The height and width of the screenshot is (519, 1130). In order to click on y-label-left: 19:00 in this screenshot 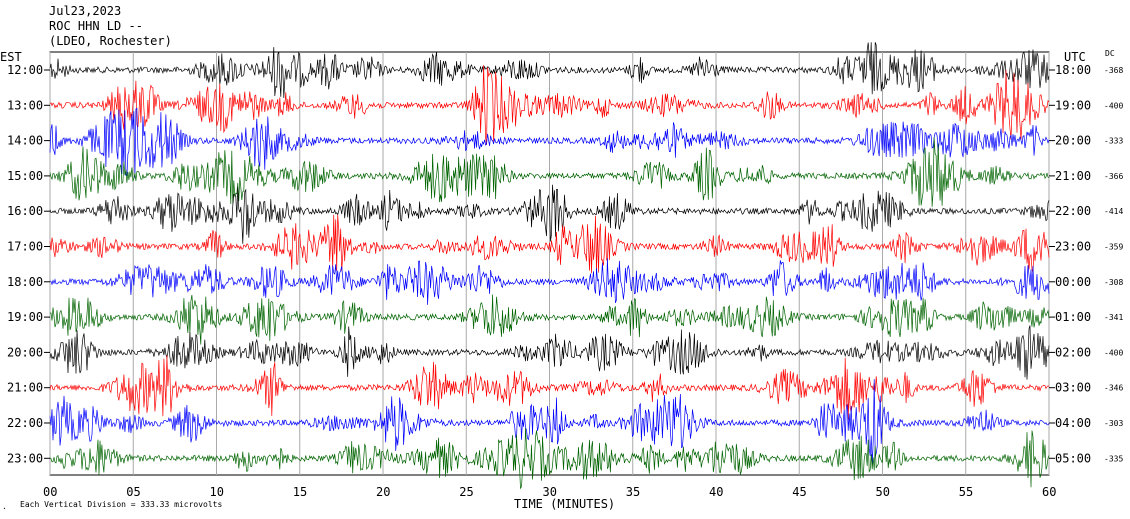, I will do `click(25, 317)`.